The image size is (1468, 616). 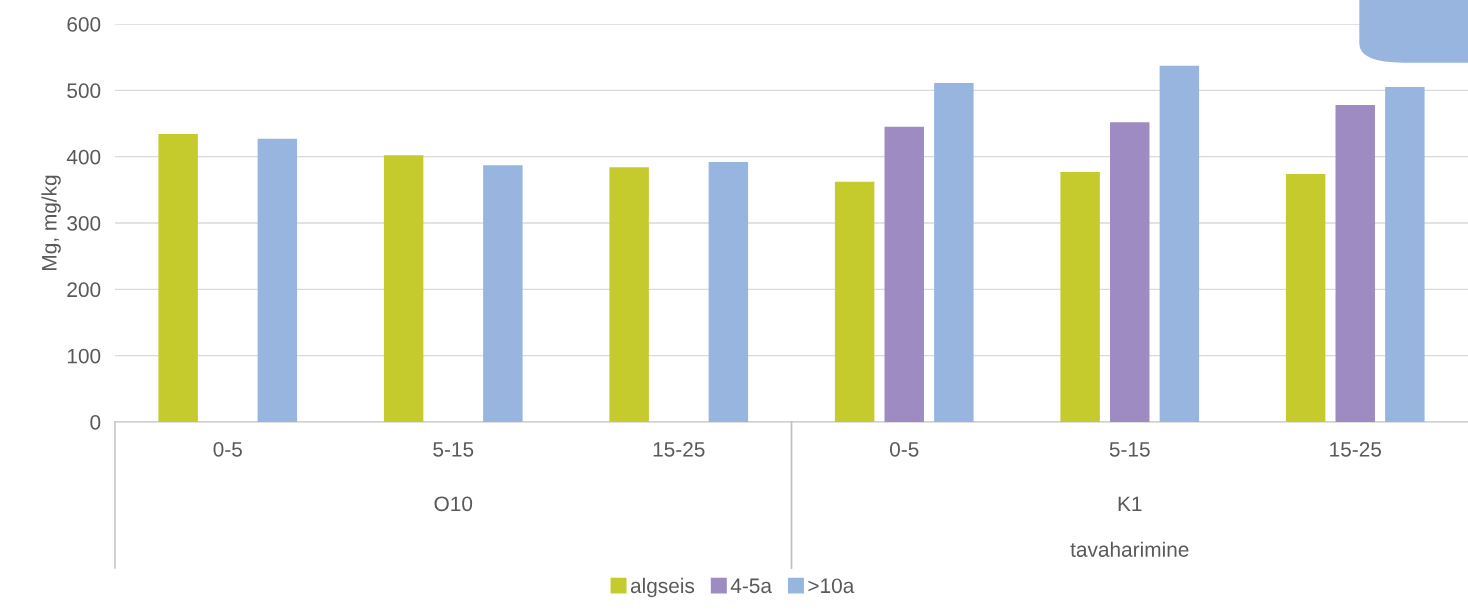 I want to click on y-tick-label: 500, so click(x=84, y=91).